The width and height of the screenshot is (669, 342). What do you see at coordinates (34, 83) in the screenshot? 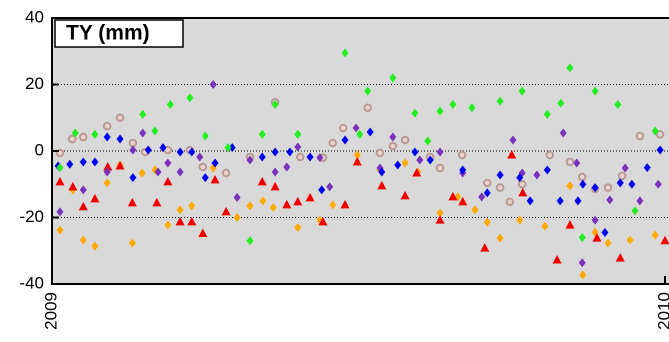
I see `y-tick-label: 20` at bounding box center [34, 83].